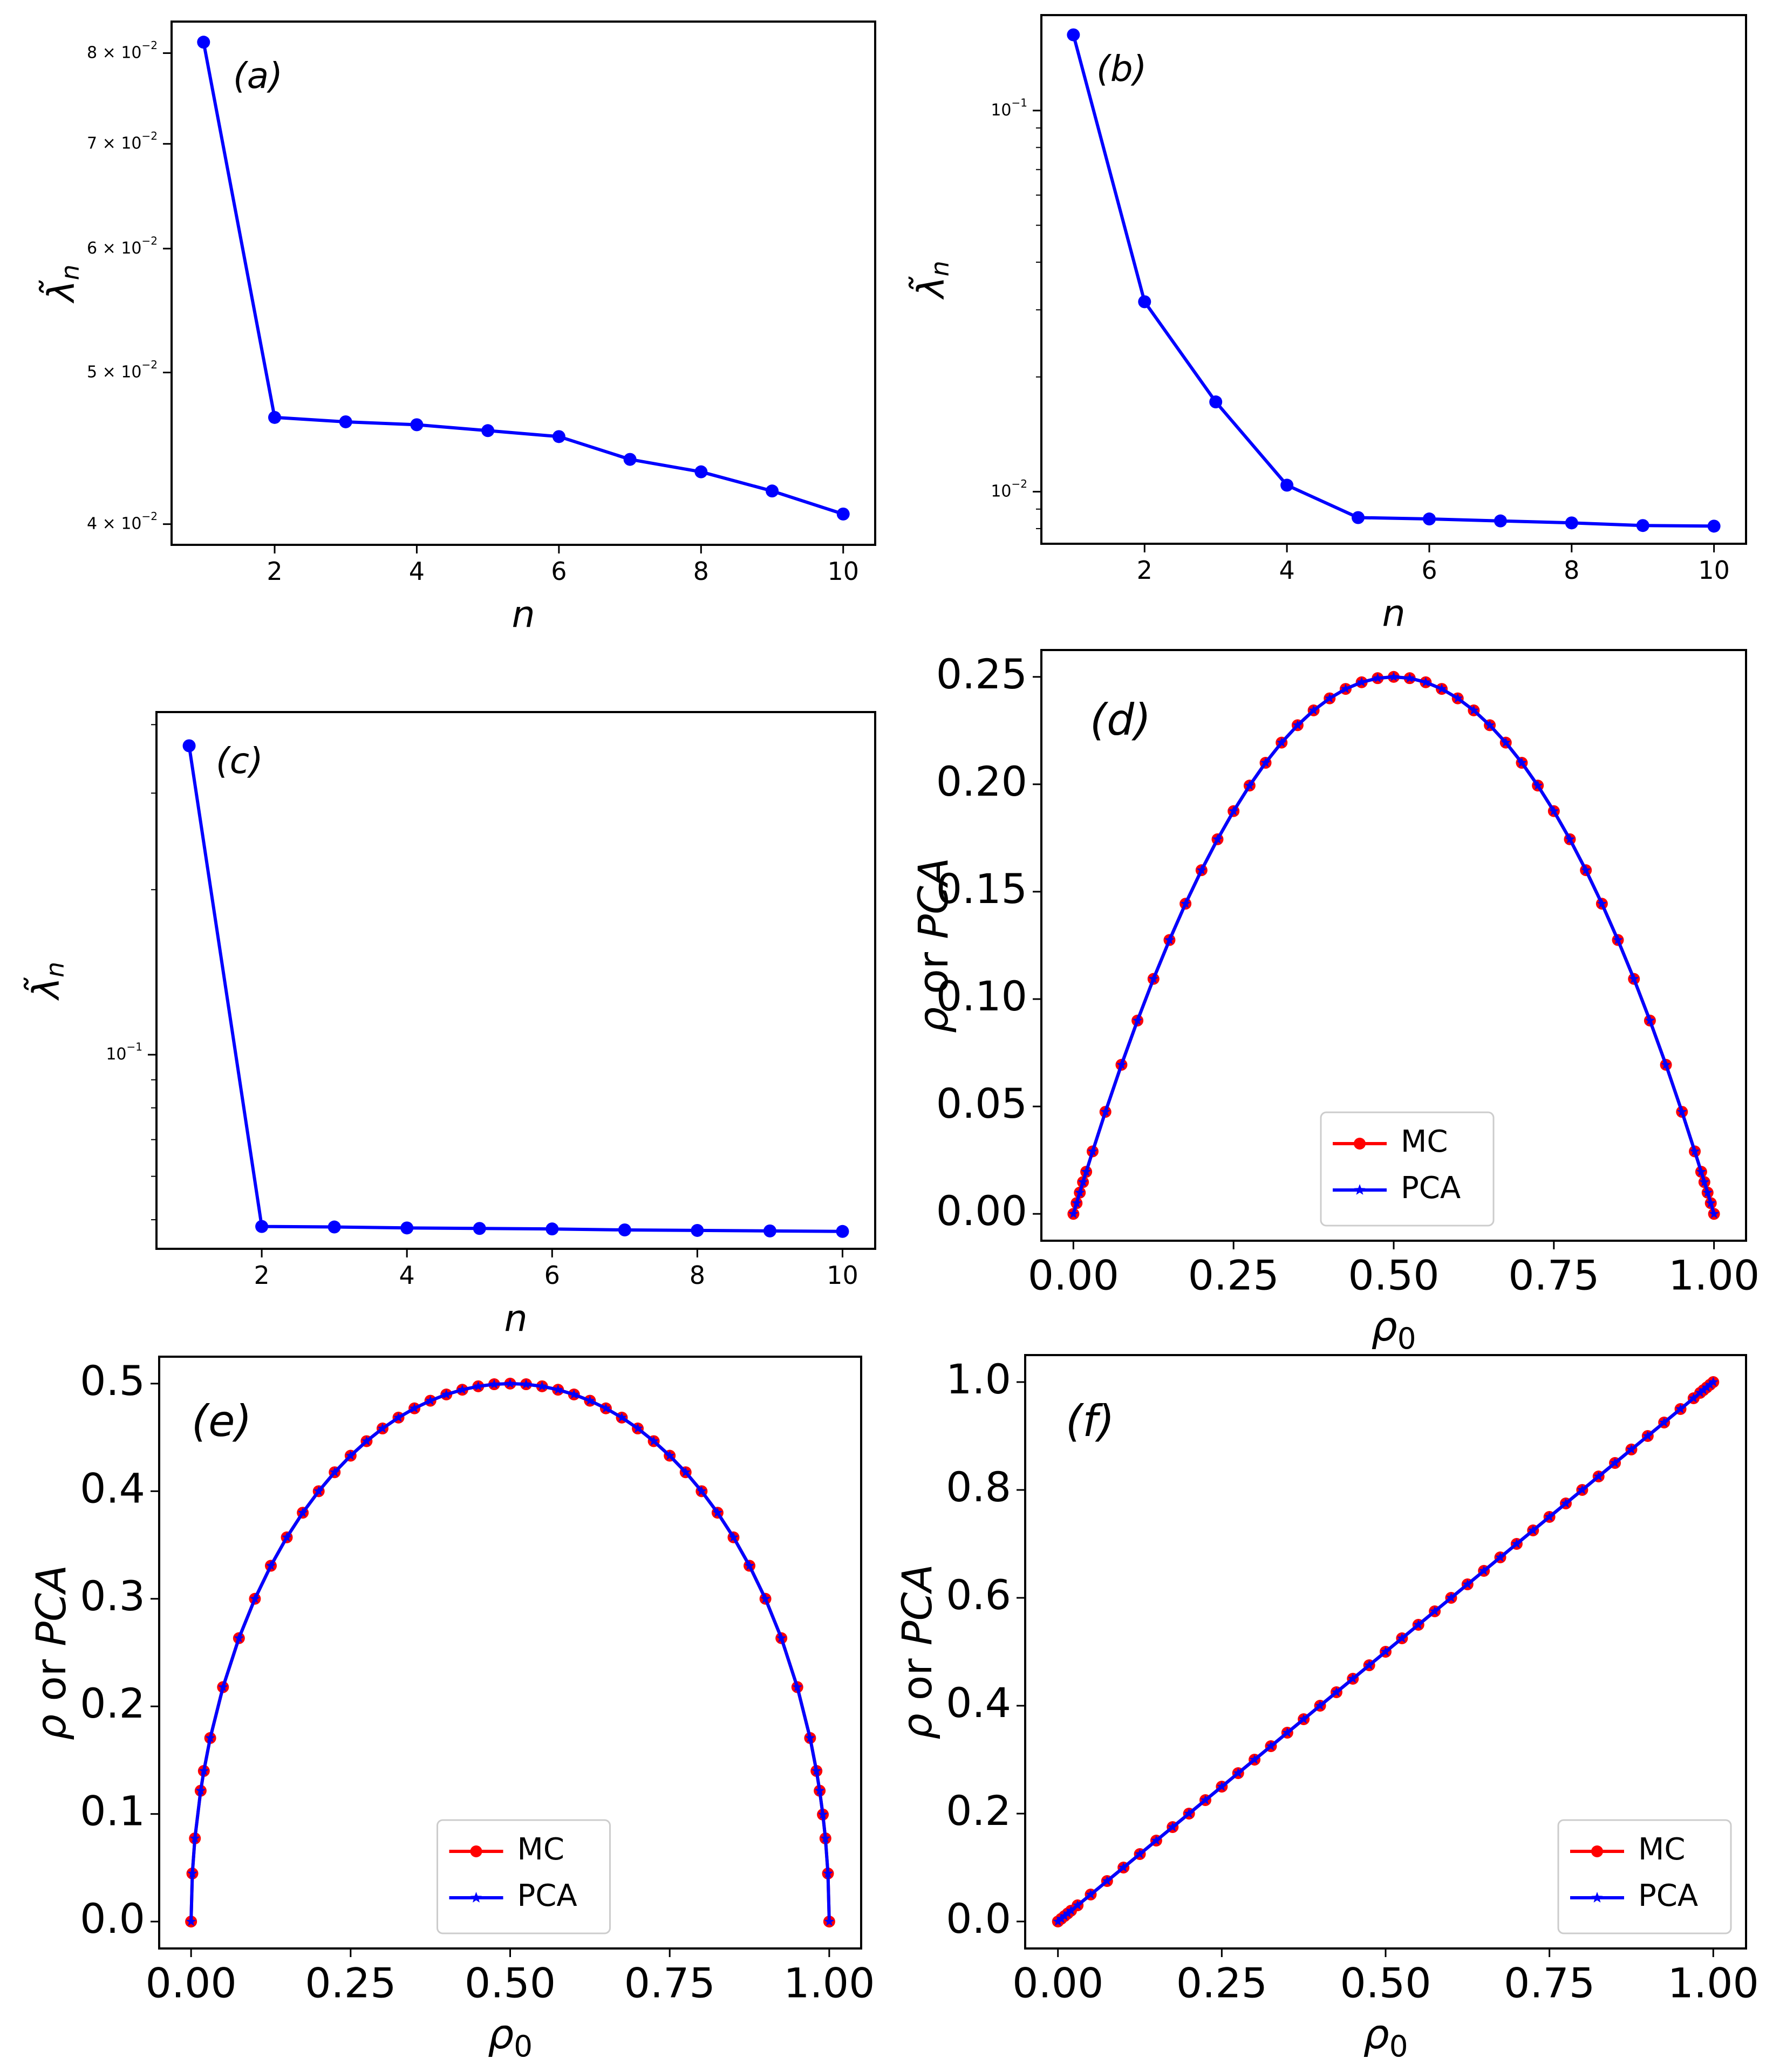  I want to click on x-tick-label: 0.25, so click(1233, 1276).